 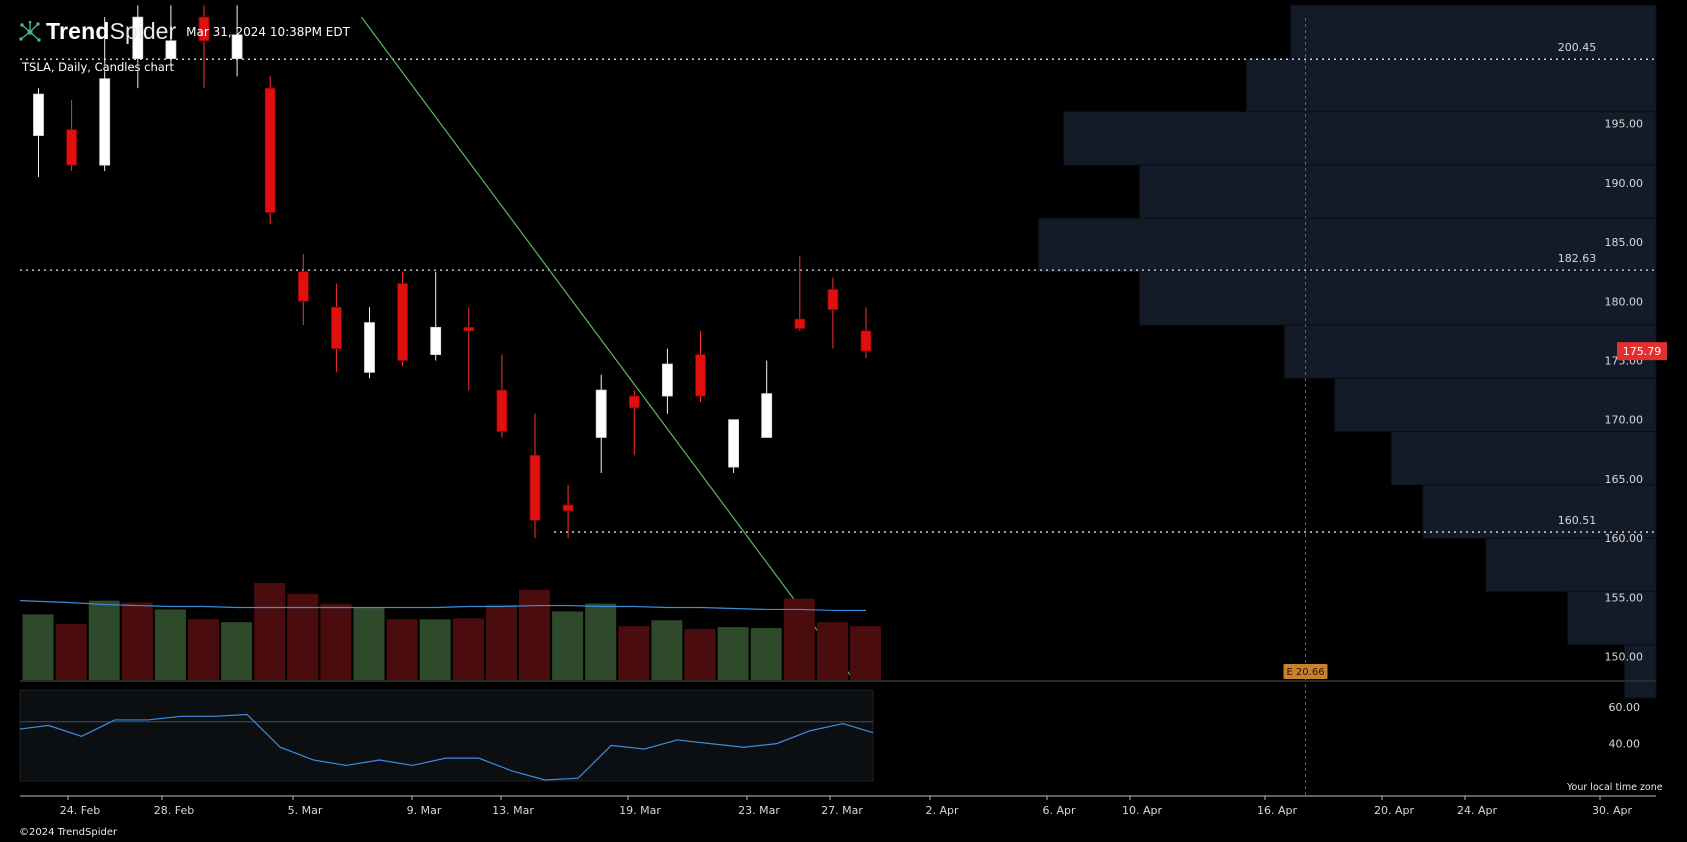 What do you see at coordinates (842, 810) in the screenshot?
I see `x-tick-label: 27. Mar` at bounding box center [842, 810].